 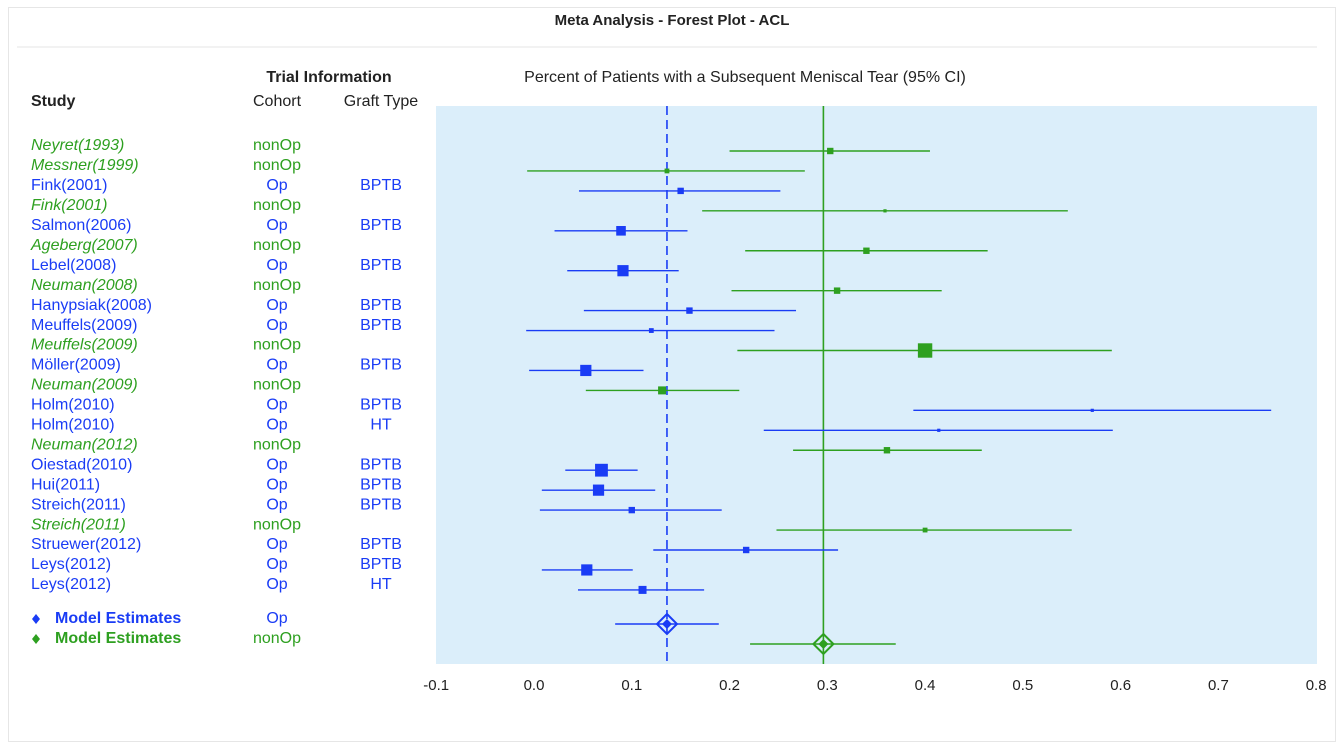 I want to click on header-graft-type: Graft Type, so click(x=381, y=101).